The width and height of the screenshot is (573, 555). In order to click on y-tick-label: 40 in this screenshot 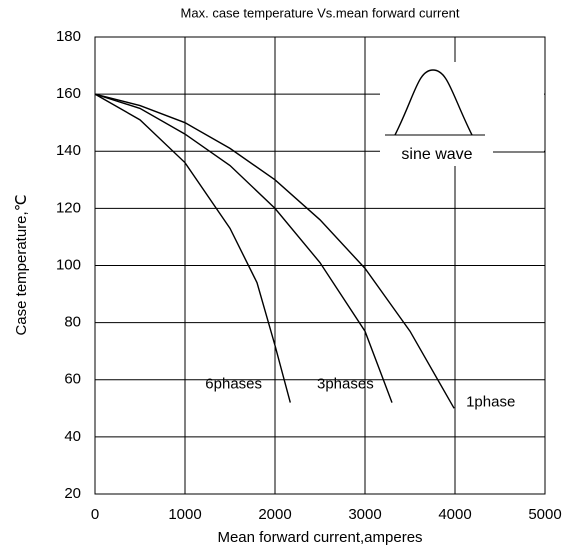, I will do `click(72, 436)`.